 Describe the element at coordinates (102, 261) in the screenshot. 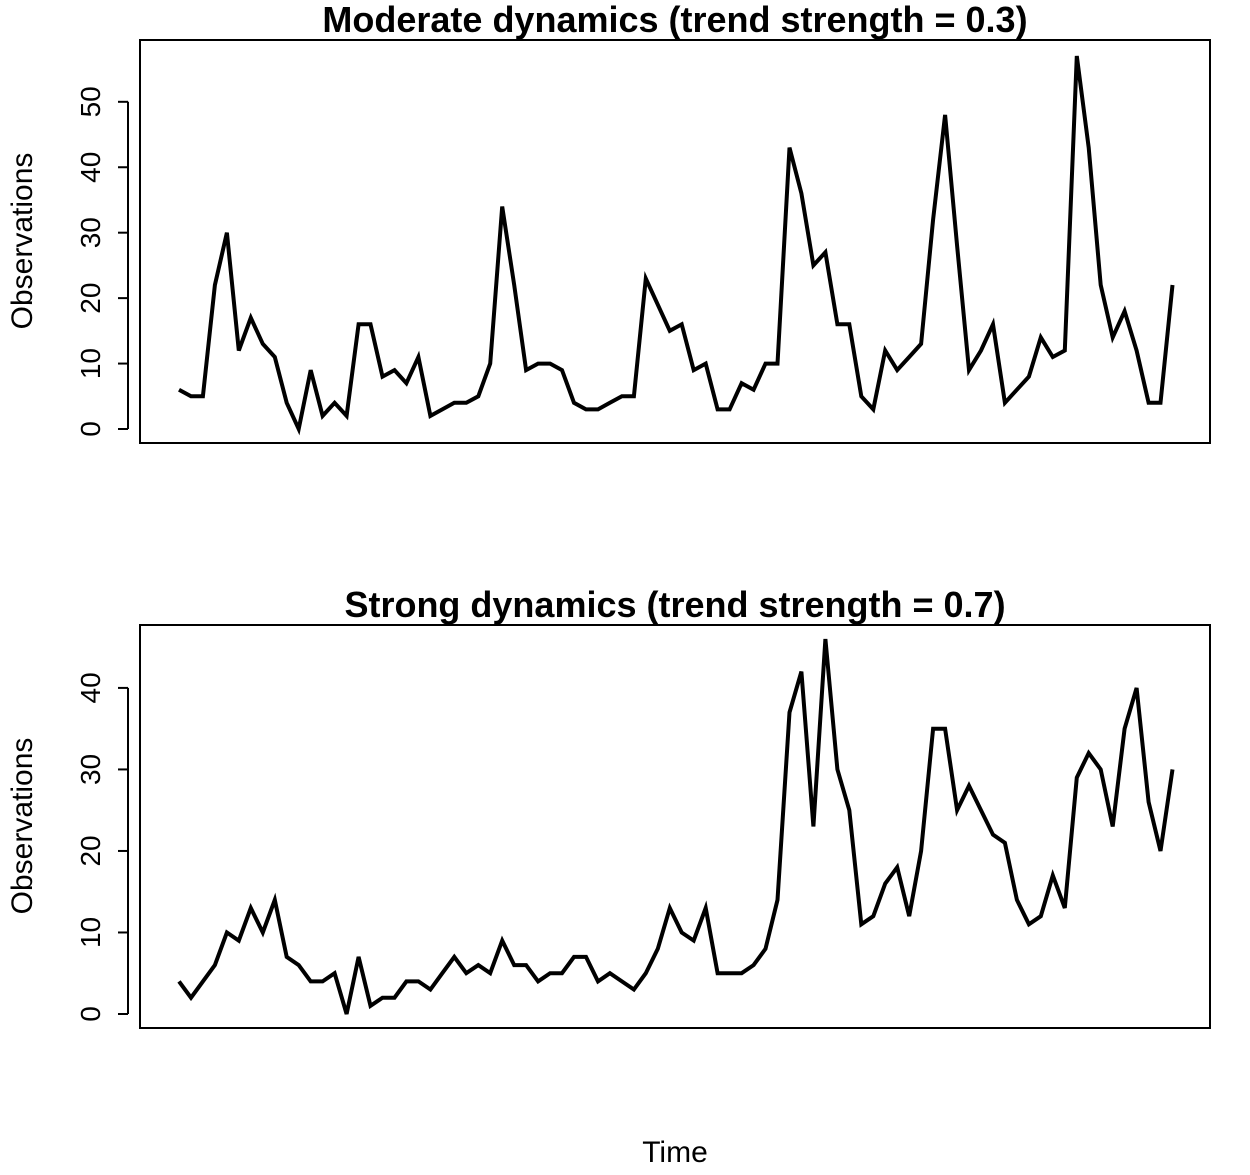

I see `y-axis: 0 10 20 30 40 50` at that location.